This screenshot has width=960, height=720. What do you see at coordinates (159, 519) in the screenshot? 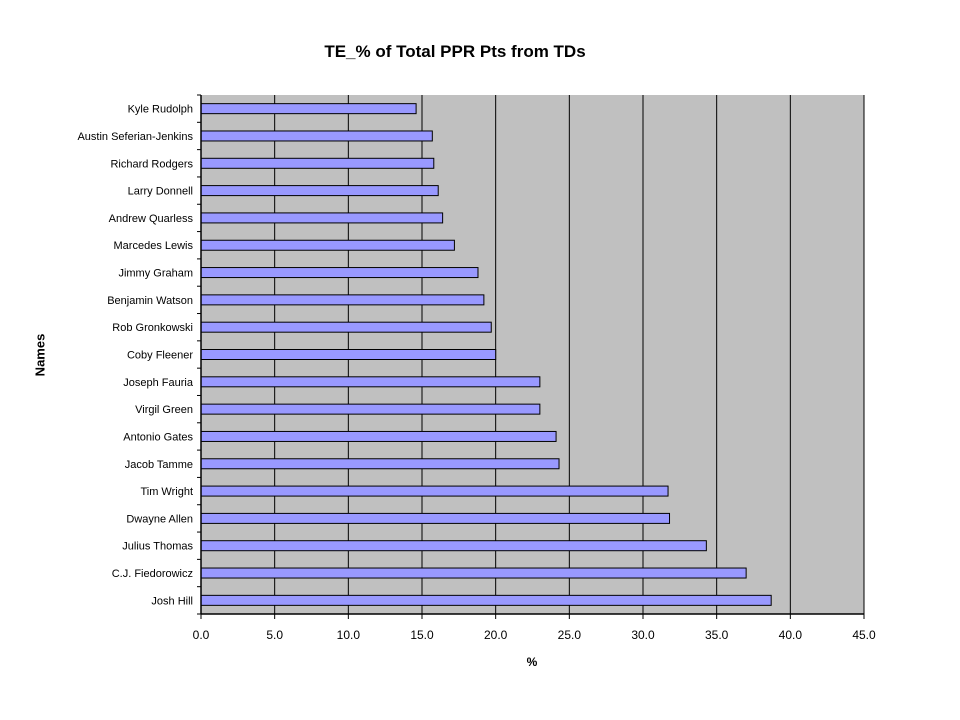
I see `y-tick-label: Dwayne Allen` at bounding box center [159, 519].